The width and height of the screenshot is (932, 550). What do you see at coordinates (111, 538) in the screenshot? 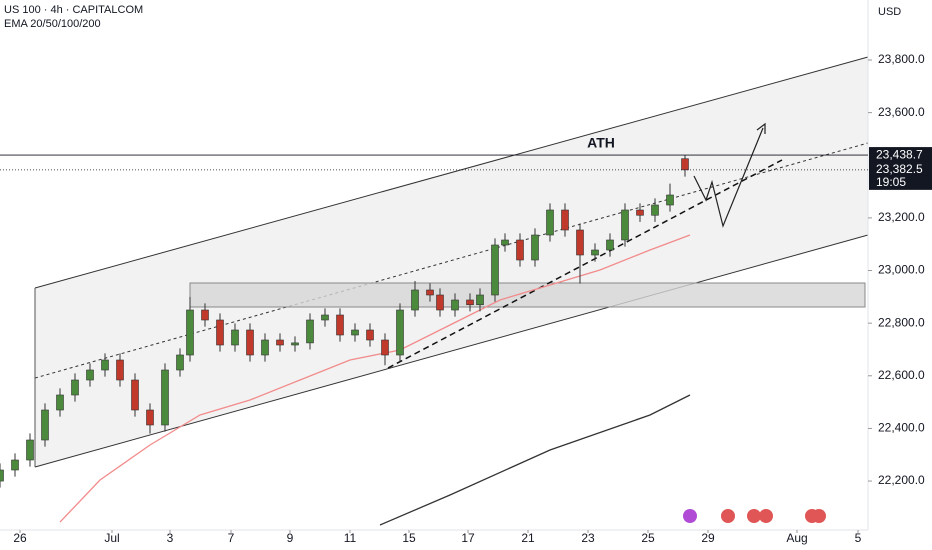
I see `x-tick-label: Jul` at bounding box center [111, 538].